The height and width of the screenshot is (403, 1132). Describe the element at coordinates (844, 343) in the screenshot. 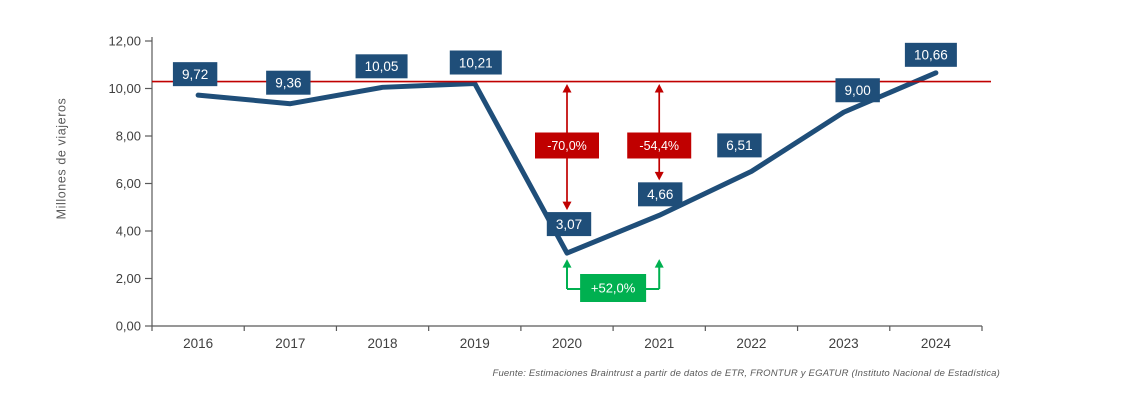

I see `x-tick-label: 2023` at that location.